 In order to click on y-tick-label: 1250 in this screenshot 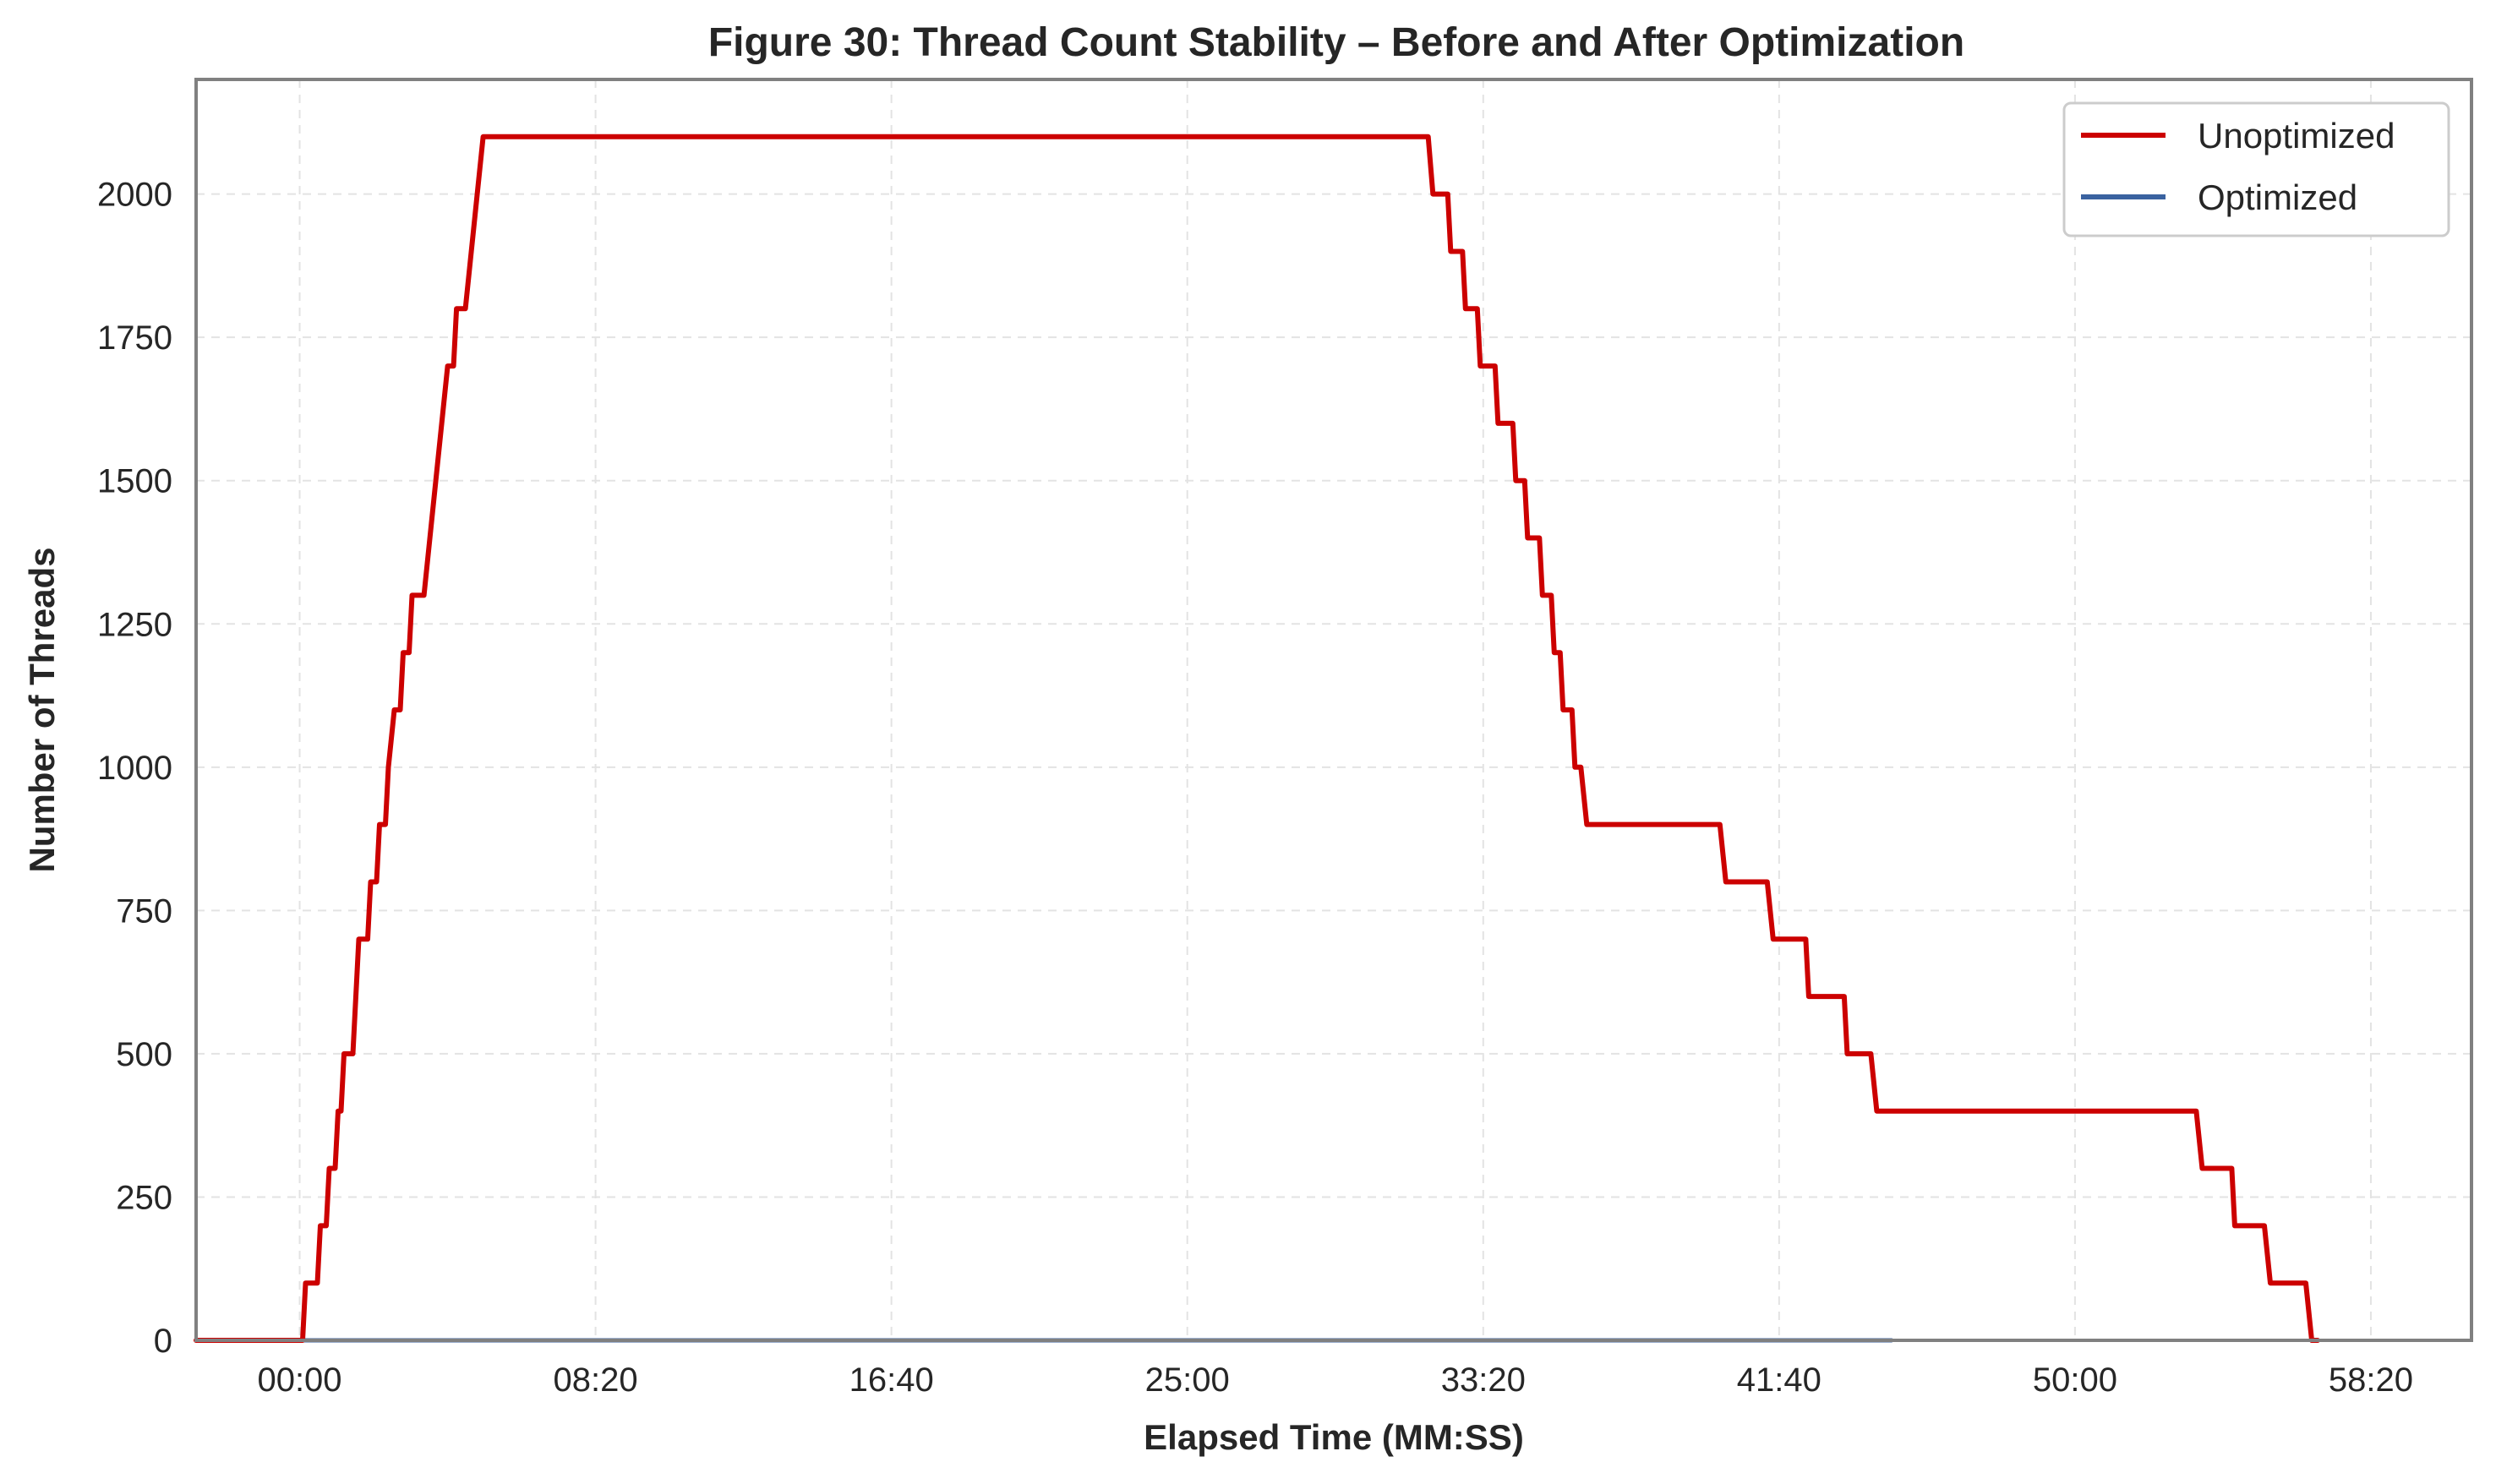, I will do `click(134, 625)`.